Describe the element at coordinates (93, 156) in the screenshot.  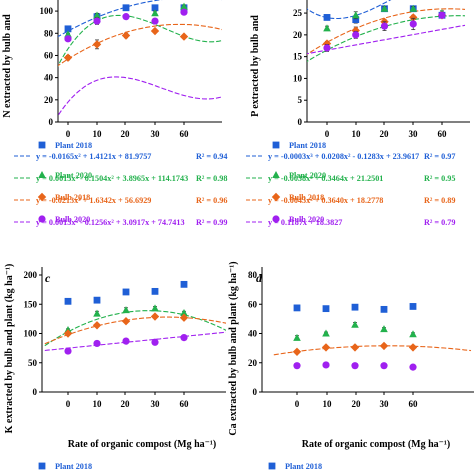
I see `legend-equation: y = -0.0165x² + 1.4121x + 81.9757` at that location.